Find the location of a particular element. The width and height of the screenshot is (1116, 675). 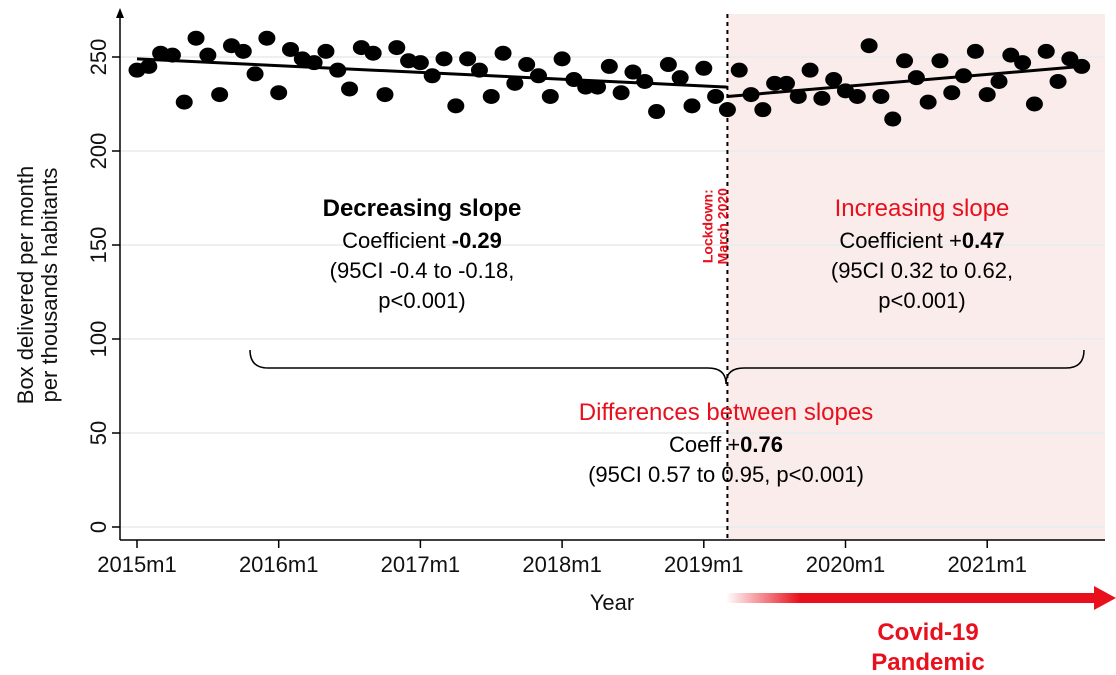

increasing-slope-title: Increasing slope is located at coordinates (922, 208).